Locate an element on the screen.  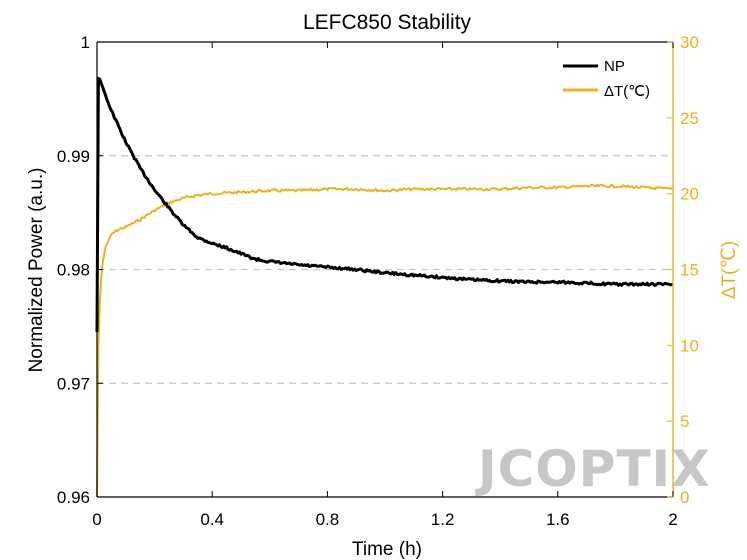
y-tick-label-1: 0.97 is located at coordinates (73, 383).